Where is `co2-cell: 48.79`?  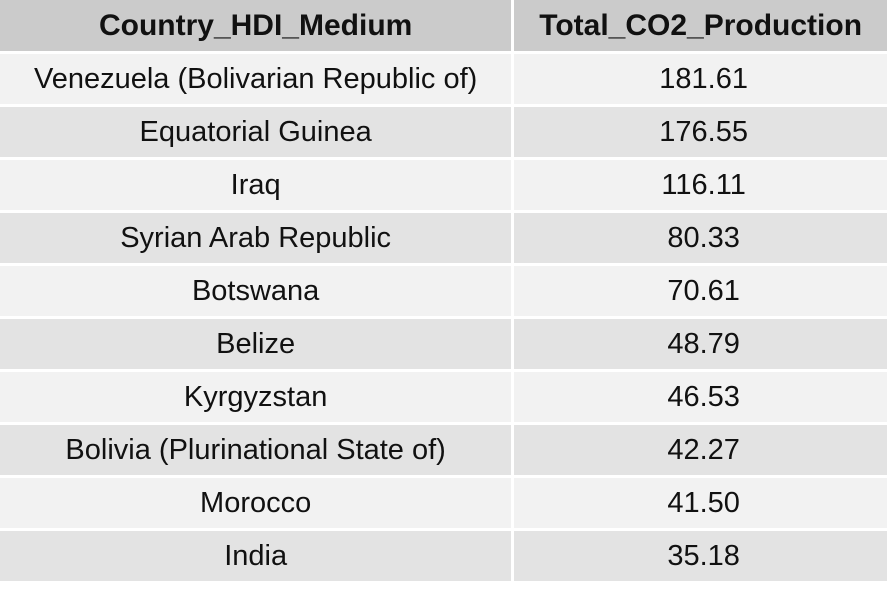
co2-cell: 48.79 is located at coordinates (700, 344).